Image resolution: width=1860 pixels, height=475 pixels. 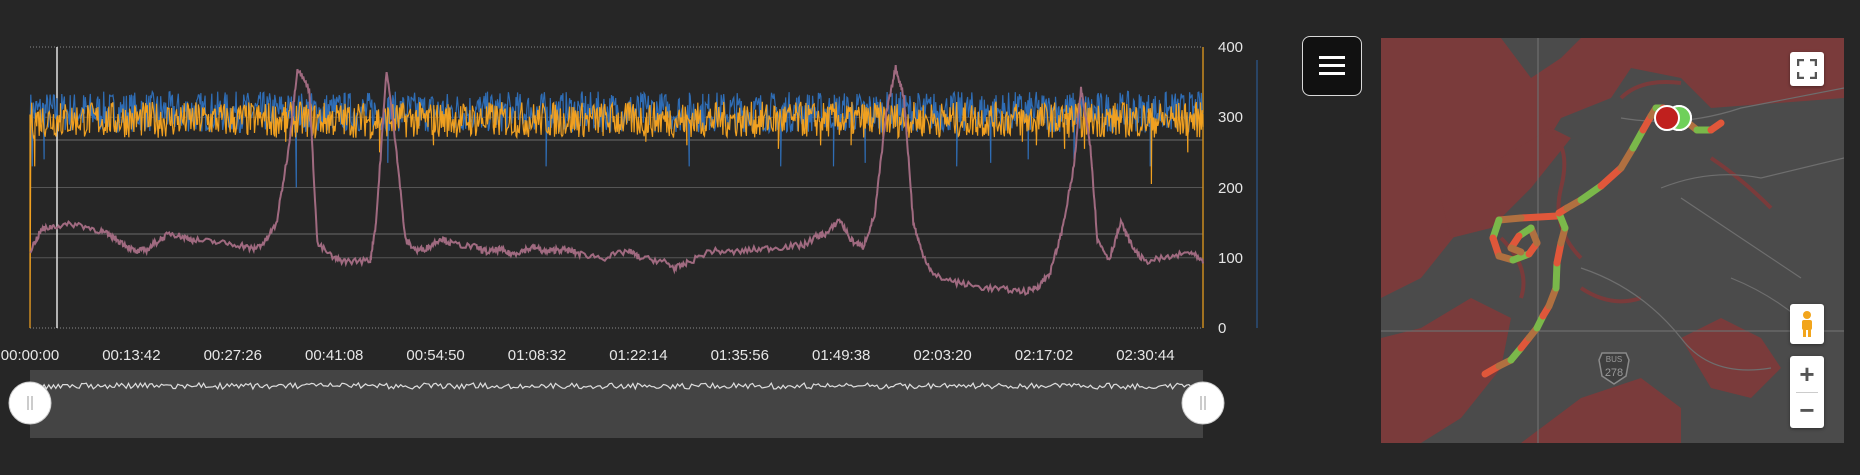 I want to click on zoom-divider, so click(x=1807, y=392).